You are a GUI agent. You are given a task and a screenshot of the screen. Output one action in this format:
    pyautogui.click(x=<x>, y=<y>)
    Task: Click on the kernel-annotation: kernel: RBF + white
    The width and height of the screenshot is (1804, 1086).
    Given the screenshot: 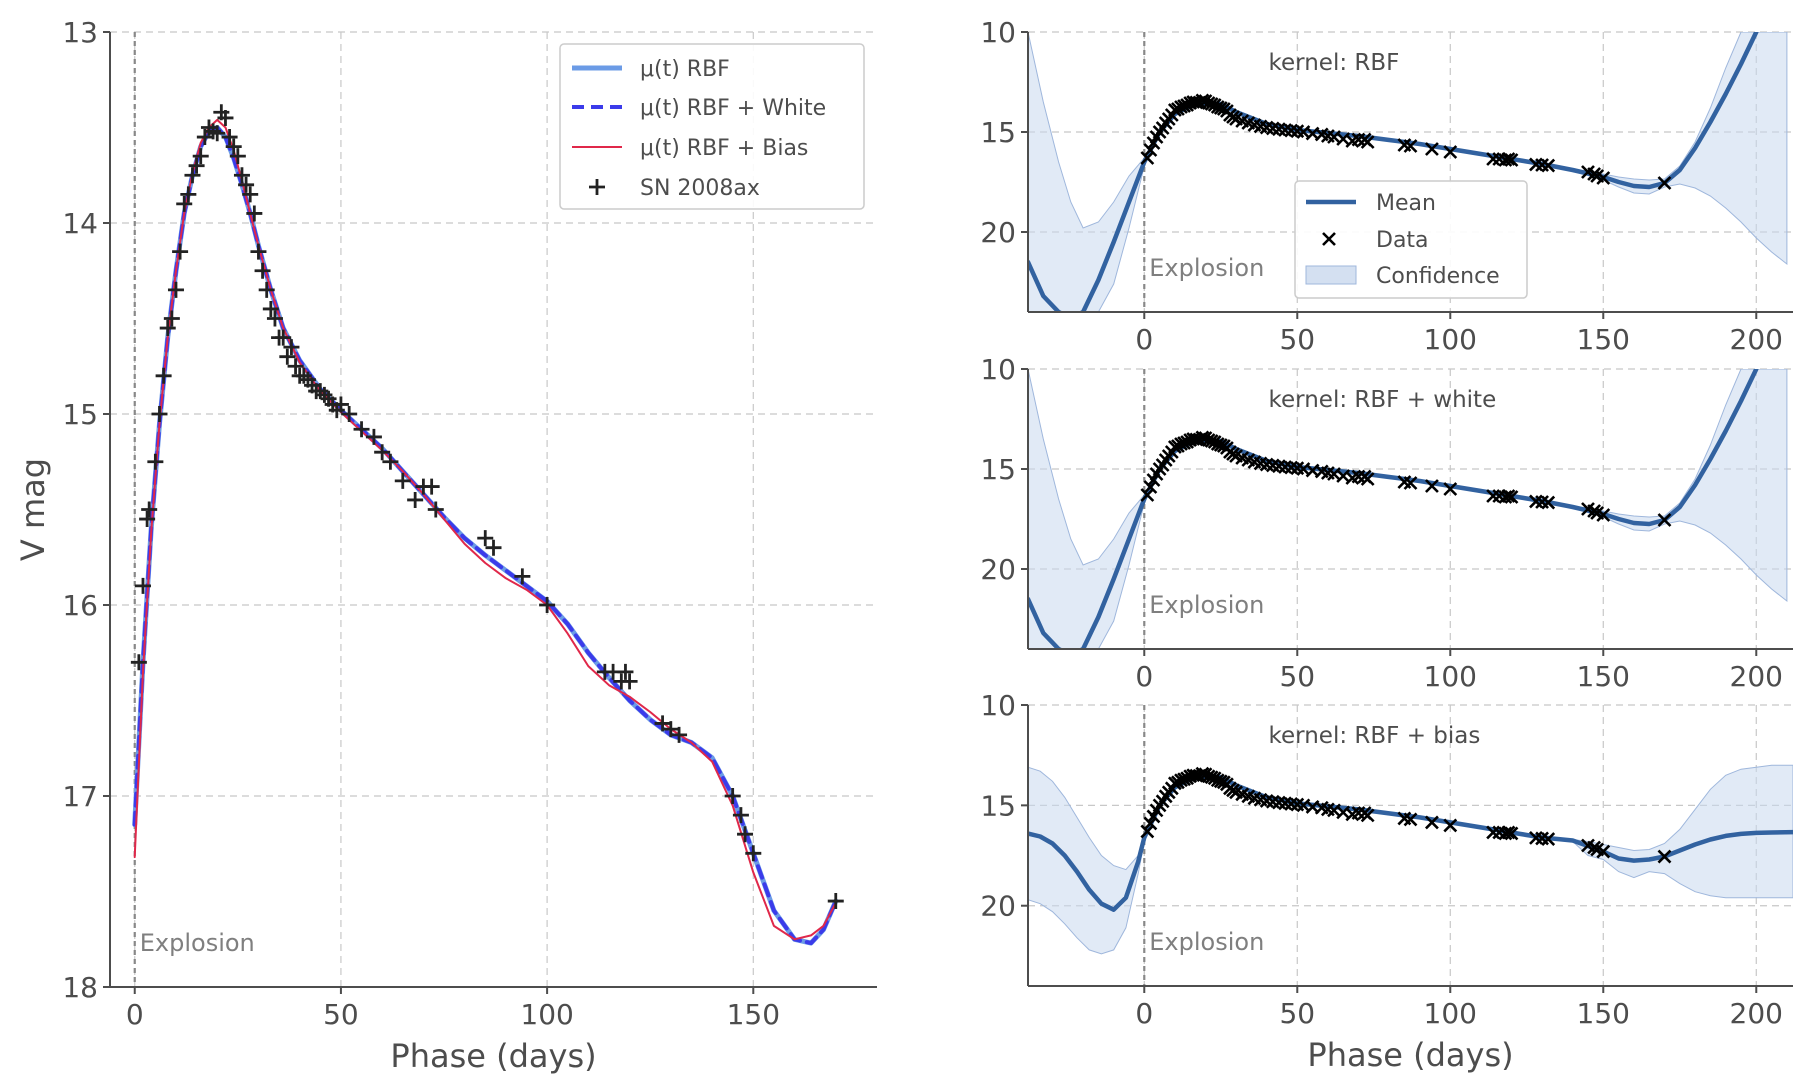 What is the action you would take?
    pyautogui.click(x=1383, y=400)
    